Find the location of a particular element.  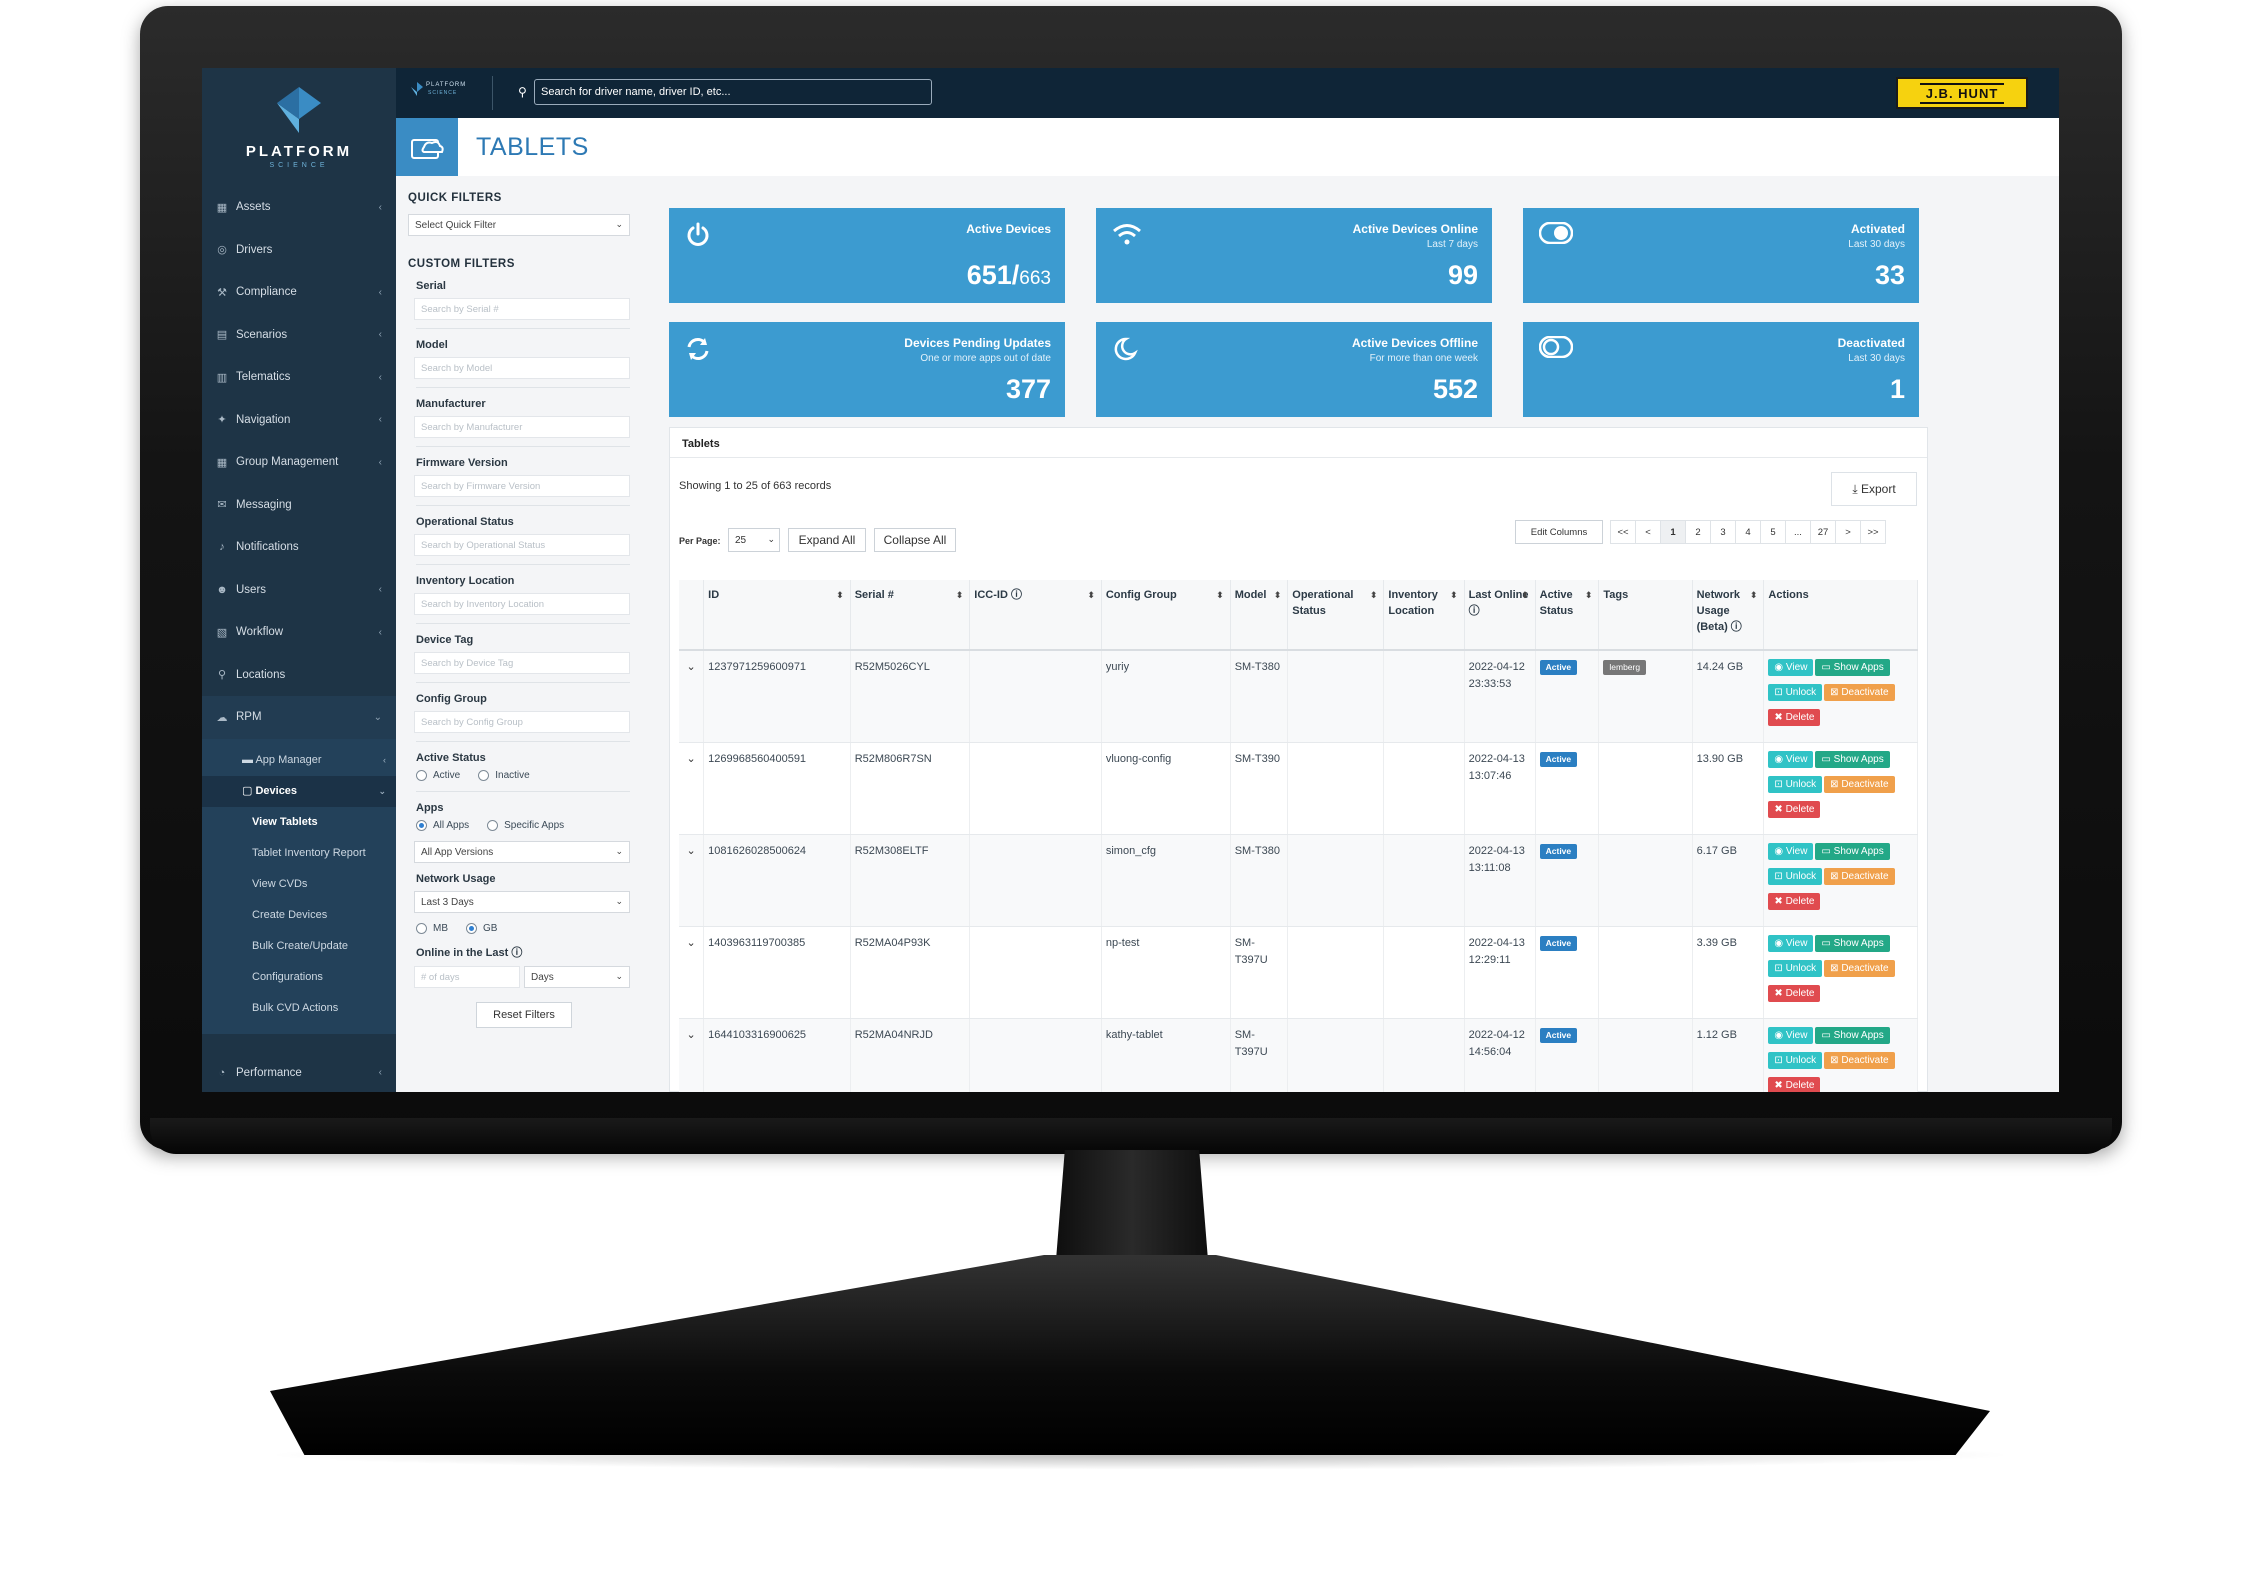

sidebar-subitem-view-tablets: View Tablets is located at coordinates (285, 821).